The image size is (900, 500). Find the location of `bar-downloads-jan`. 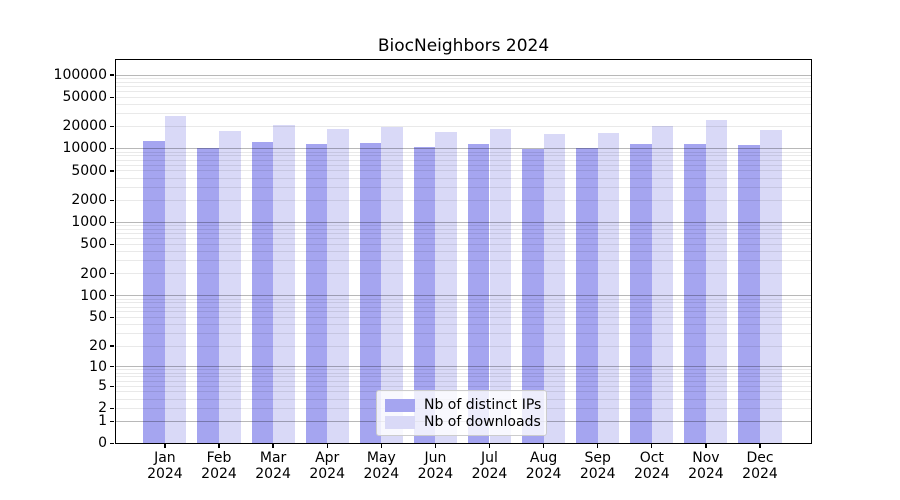

bar-downloads-jan is located at coordinates (175, 279).